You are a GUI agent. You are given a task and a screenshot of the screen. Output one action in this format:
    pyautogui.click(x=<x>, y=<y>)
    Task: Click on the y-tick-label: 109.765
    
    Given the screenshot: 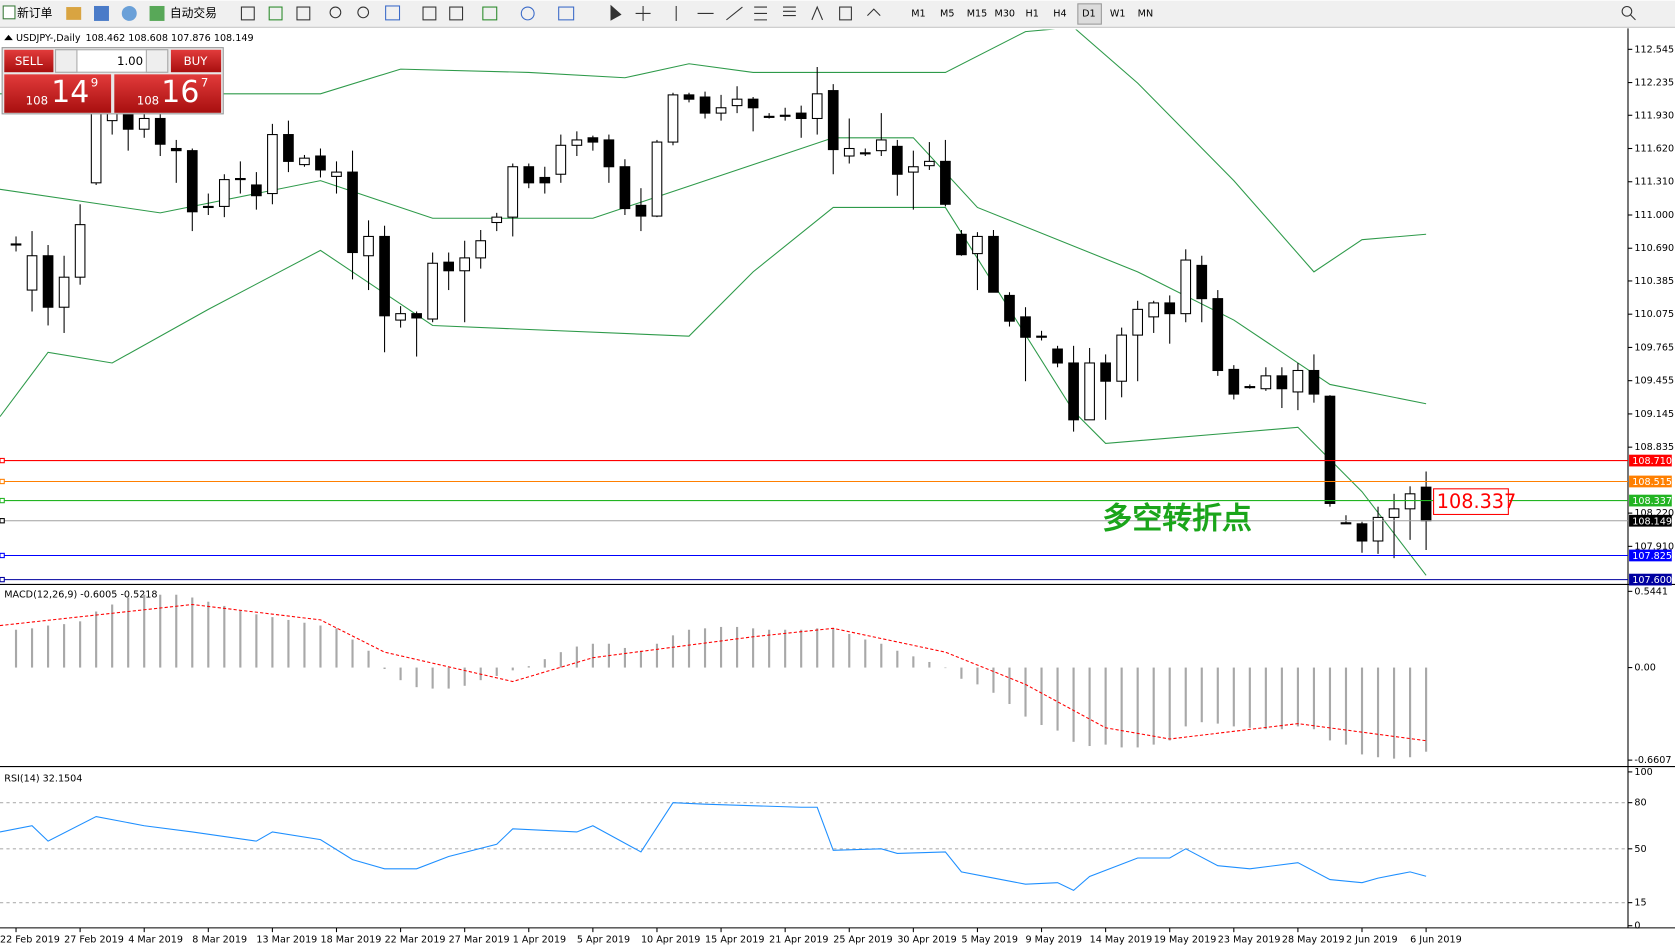 What is the action you would take?
    pyautogui.click(x=1654, y=347)
    